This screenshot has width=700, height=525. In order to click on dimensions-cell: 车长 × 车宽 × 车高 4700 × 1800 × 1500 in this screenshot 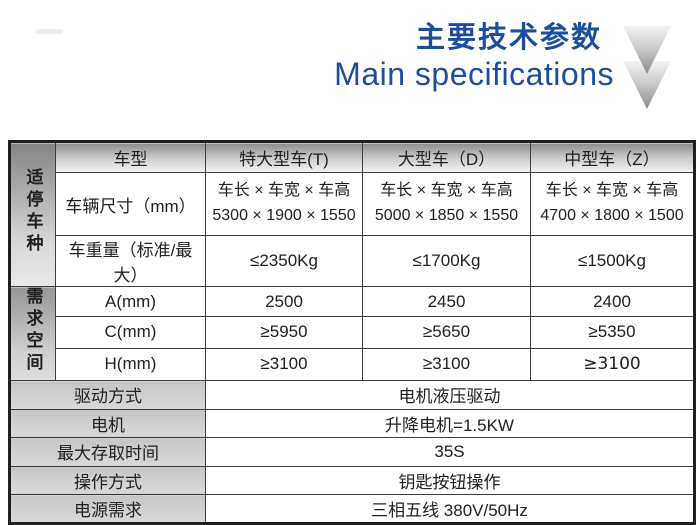, I will do `click(612, 204)`.